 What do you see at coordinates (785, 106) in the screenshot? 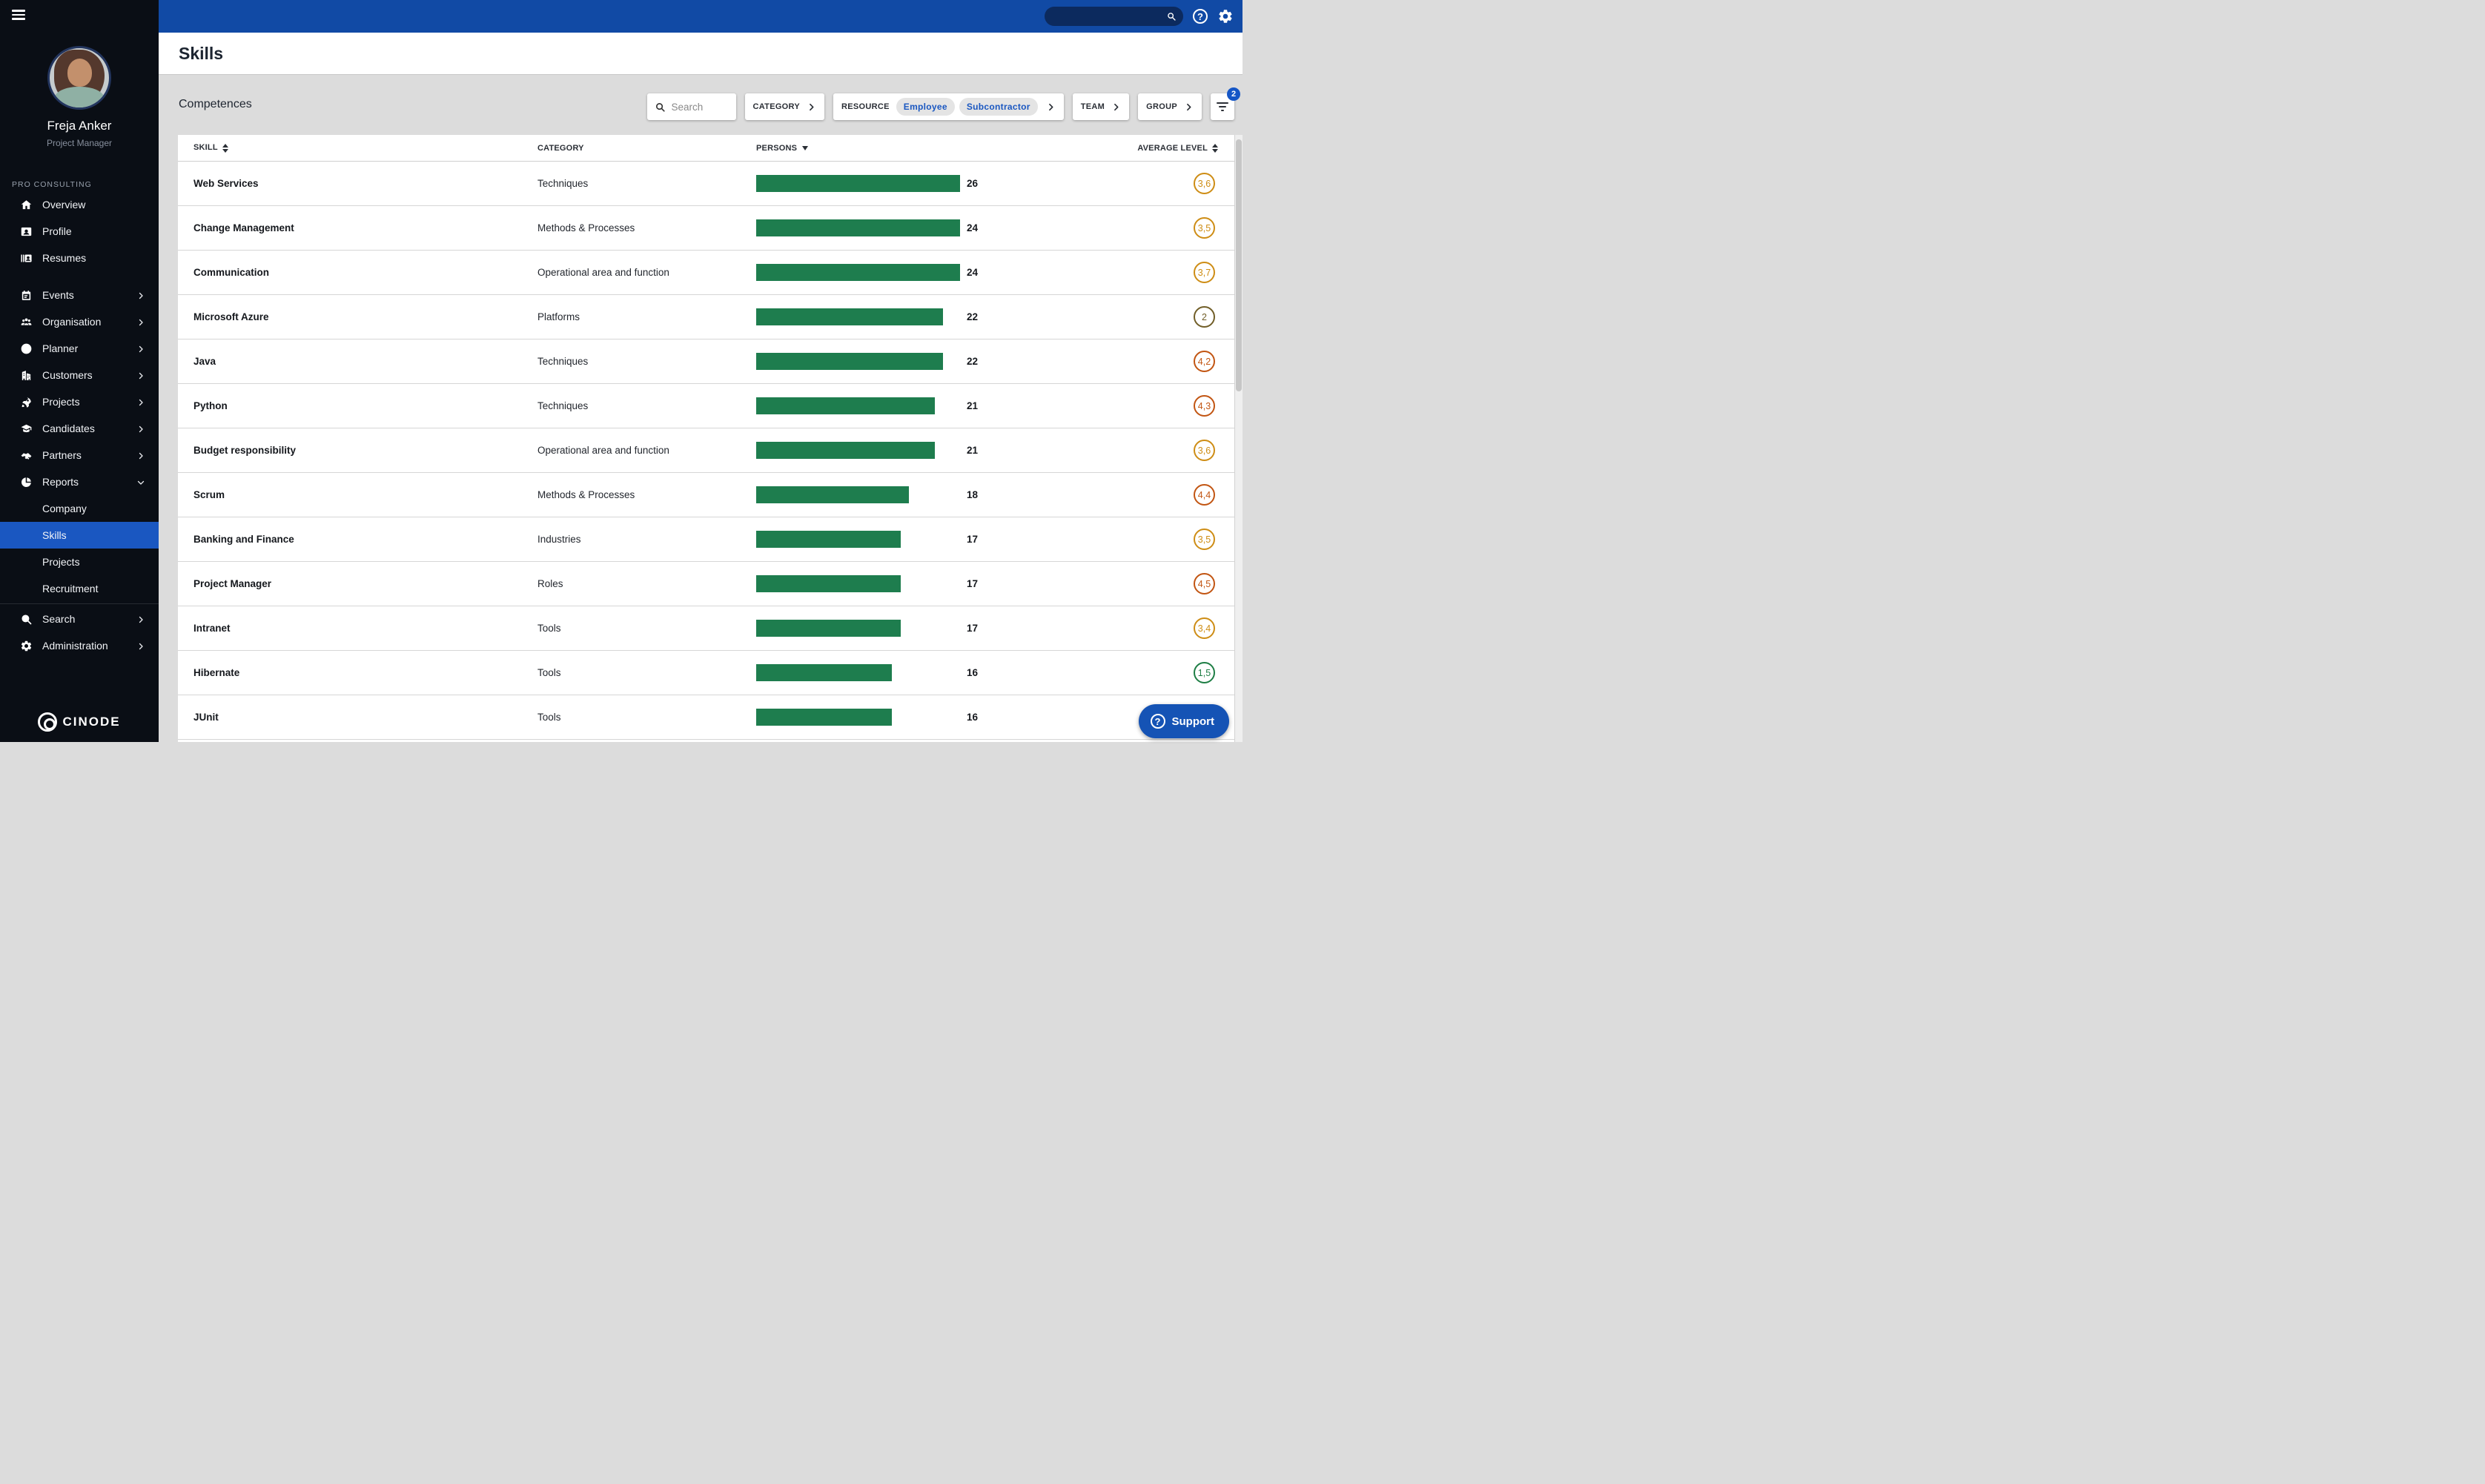
I see `category-filter-button: CATEGORY` at bounding box center [785, 106].